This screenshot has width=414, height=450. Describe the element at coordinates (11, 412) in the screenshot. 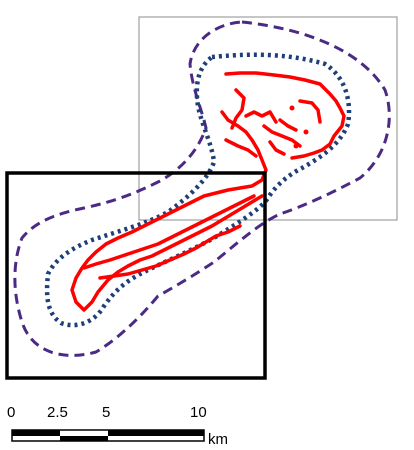

I see `scale-tick-0: 0` at that location.